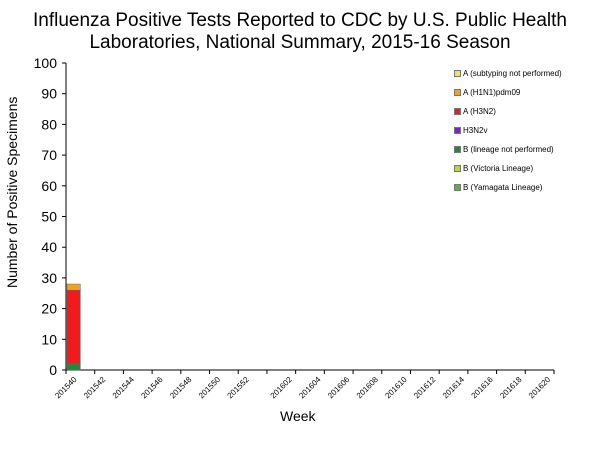 This screenshot has width=600, height=450. Describe the element at coordinates (152, 388) in the screenshot. I see `x-tick-label: 201546` at that location.